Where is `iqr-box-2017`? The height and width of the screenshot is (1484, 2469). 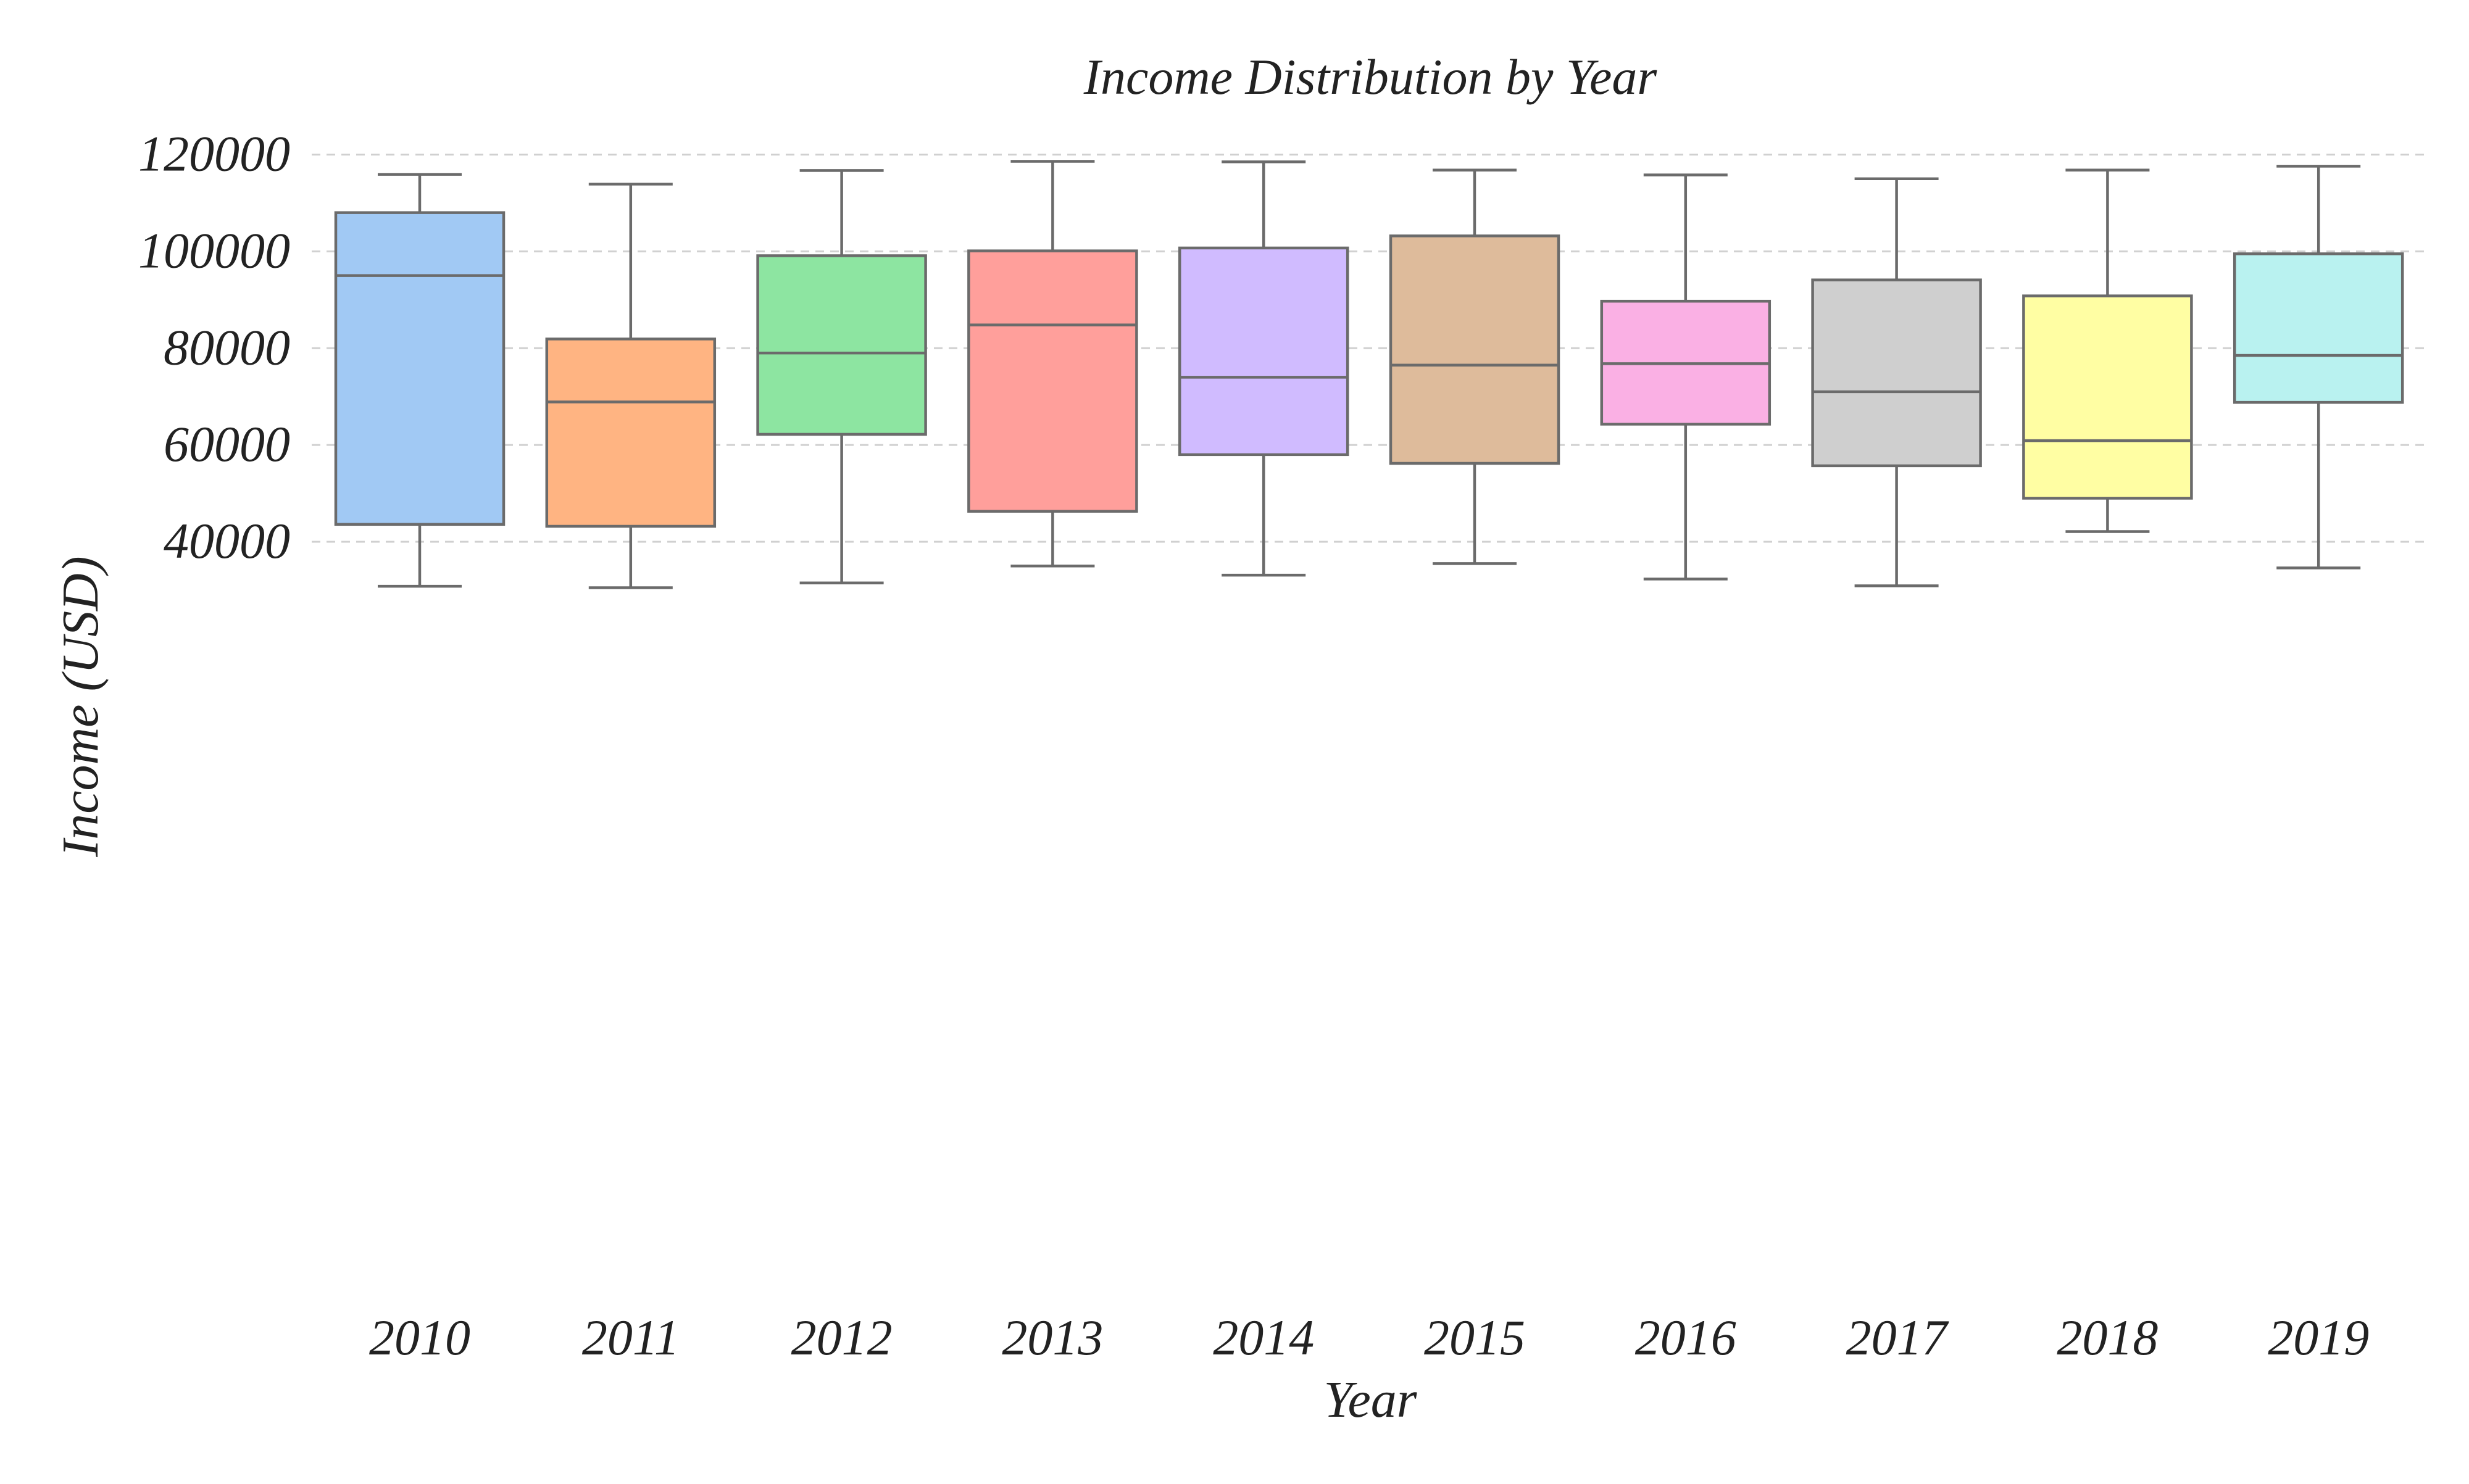 iqr-box-2017 is located at coordinates (1896, 373).